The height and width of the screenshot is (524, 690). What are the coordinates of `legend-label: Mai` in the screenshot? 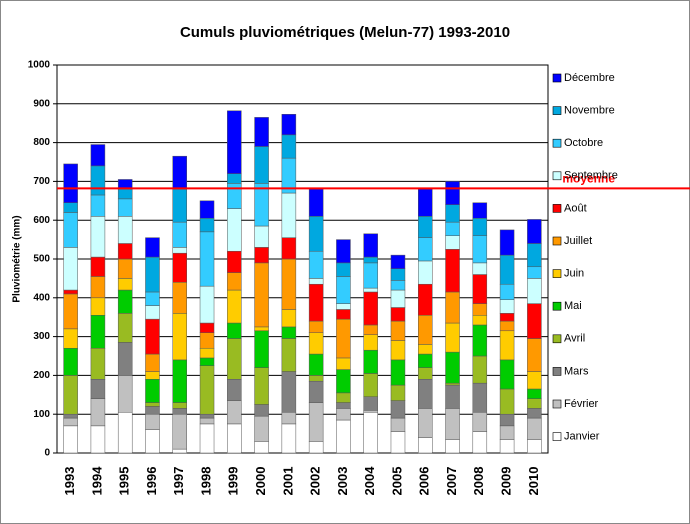 It's located at (573, 306).